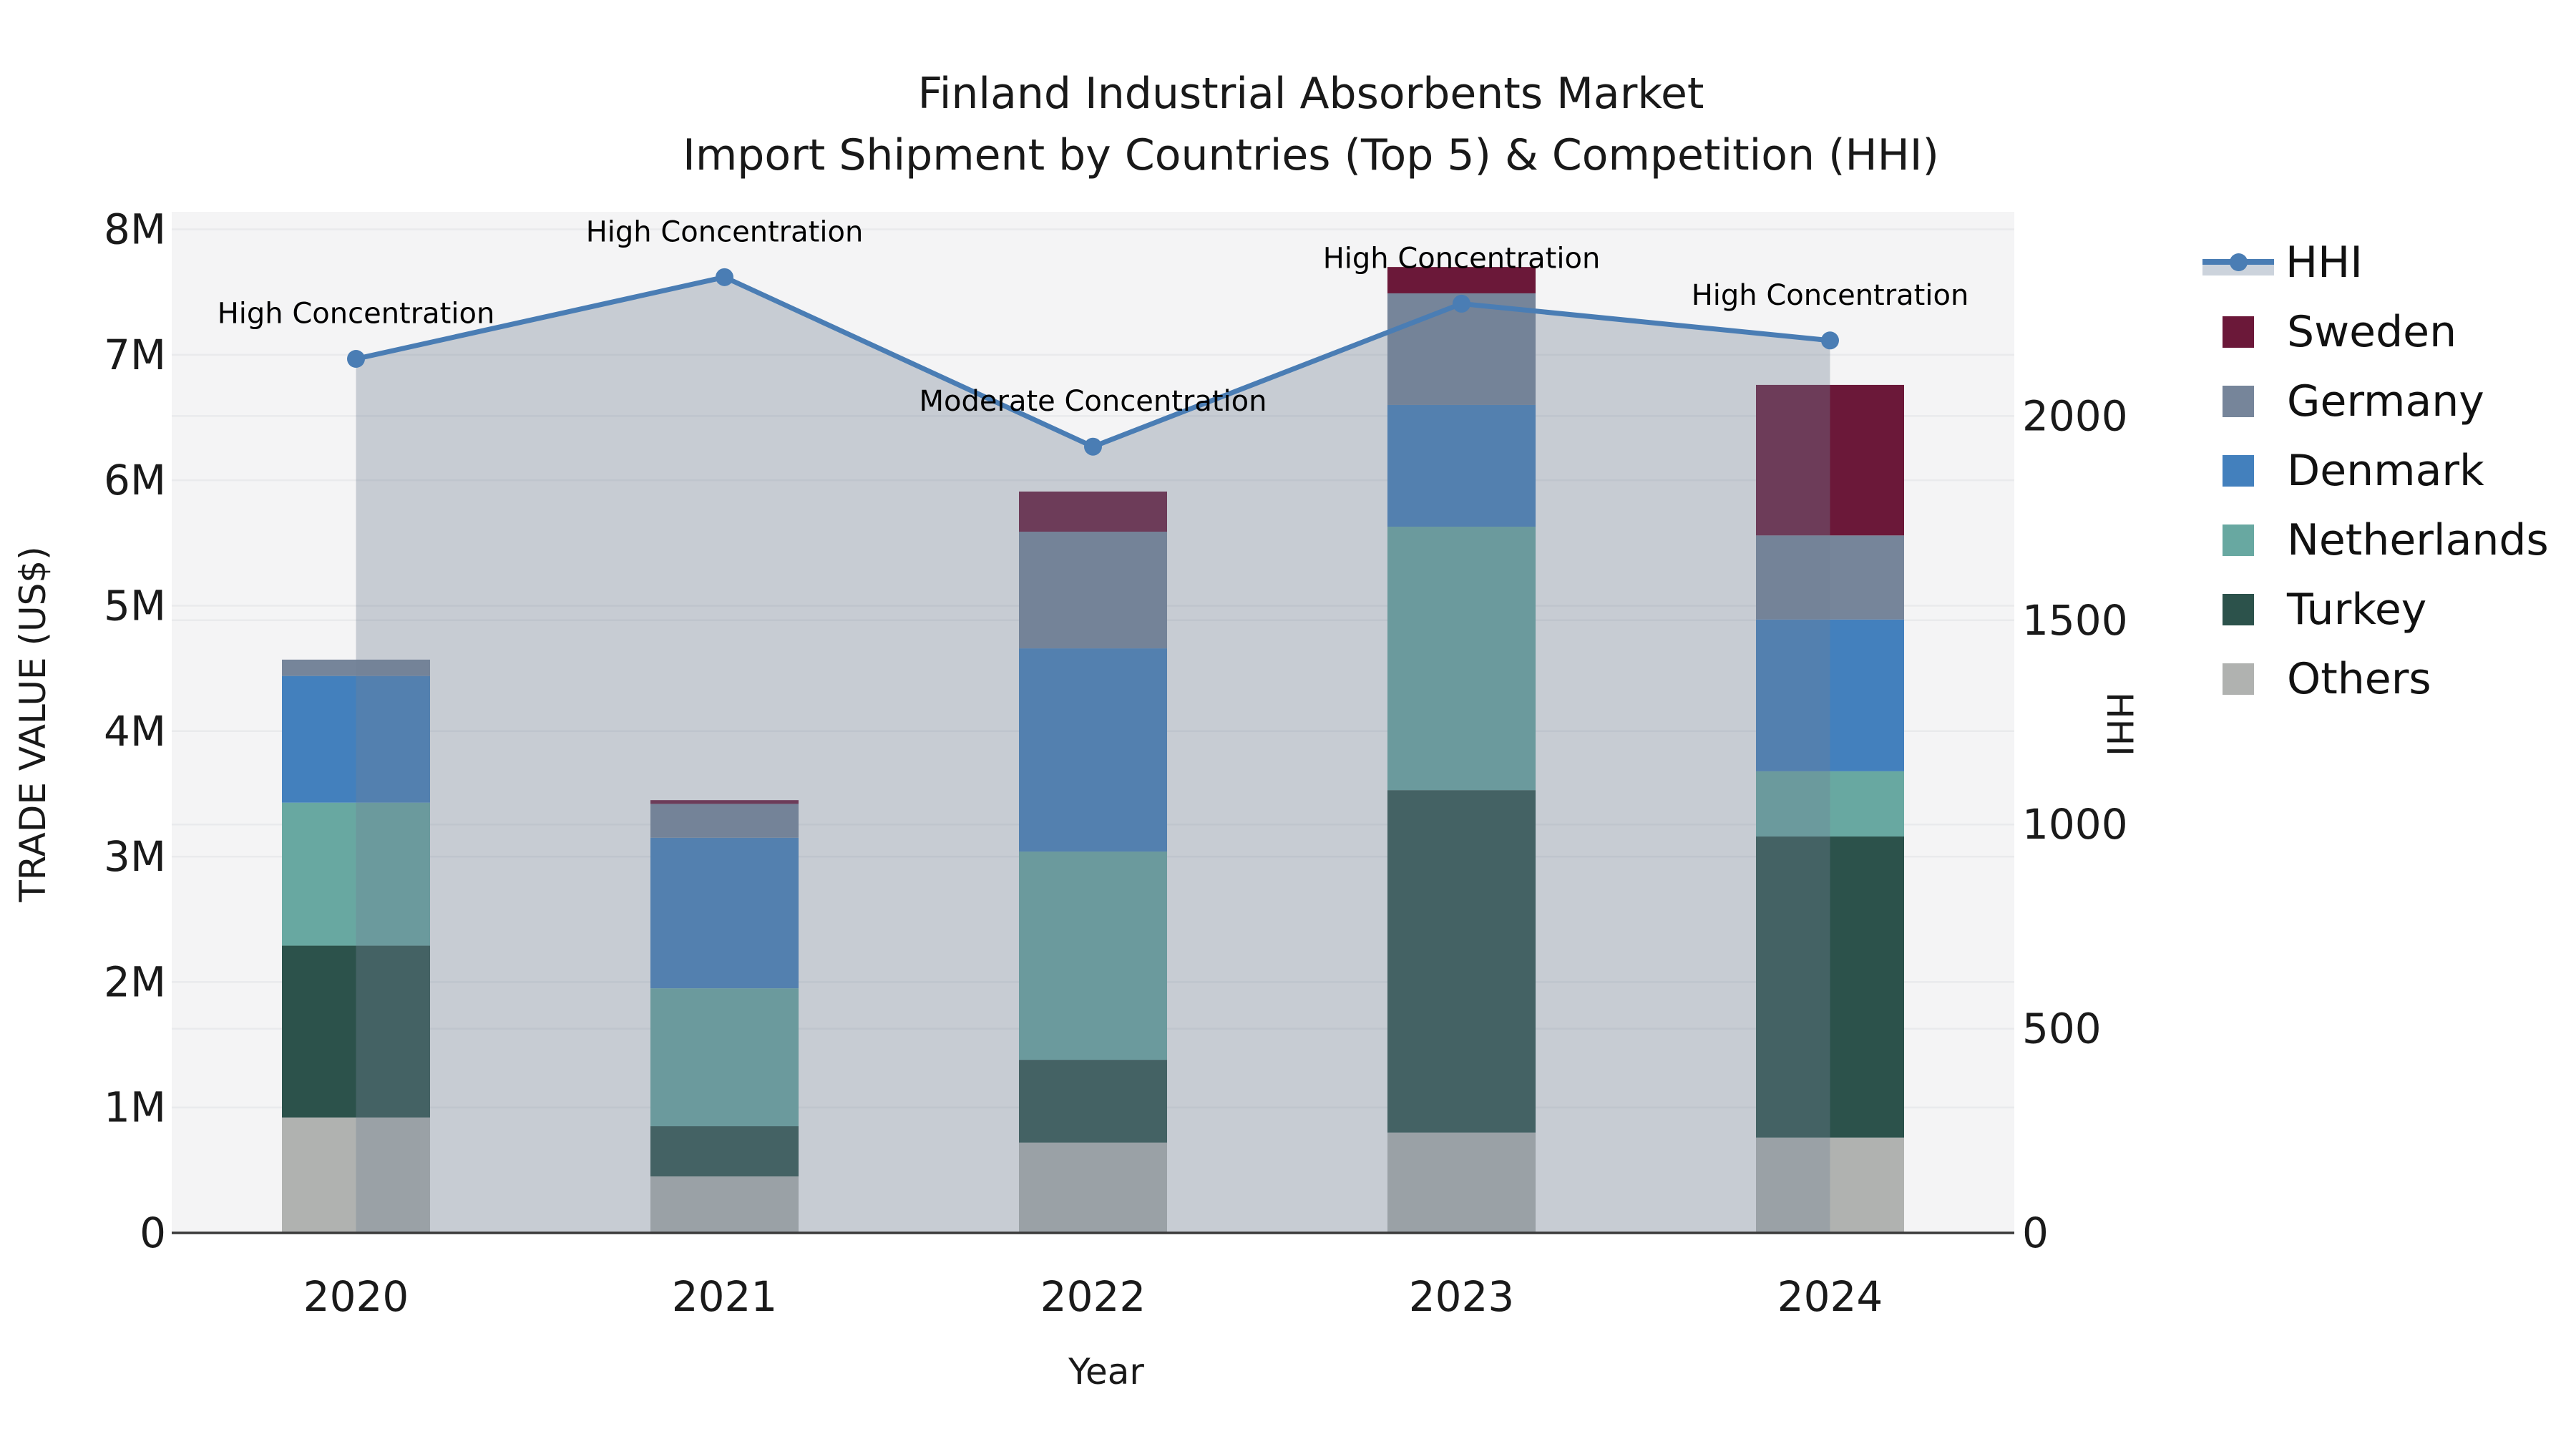 The height and width of the screenshot is (1449, 2576). What do you see at coordinates (2075, 415) in the screenshot?
I see `right-tick-label: 2000` at bounding box center [2075, 415].